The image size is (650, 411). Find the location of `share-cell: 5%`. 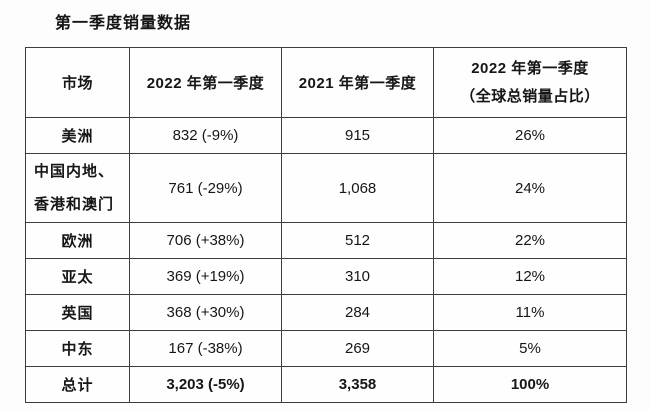

share-cell: 5% is located at coordinates (530, 348).